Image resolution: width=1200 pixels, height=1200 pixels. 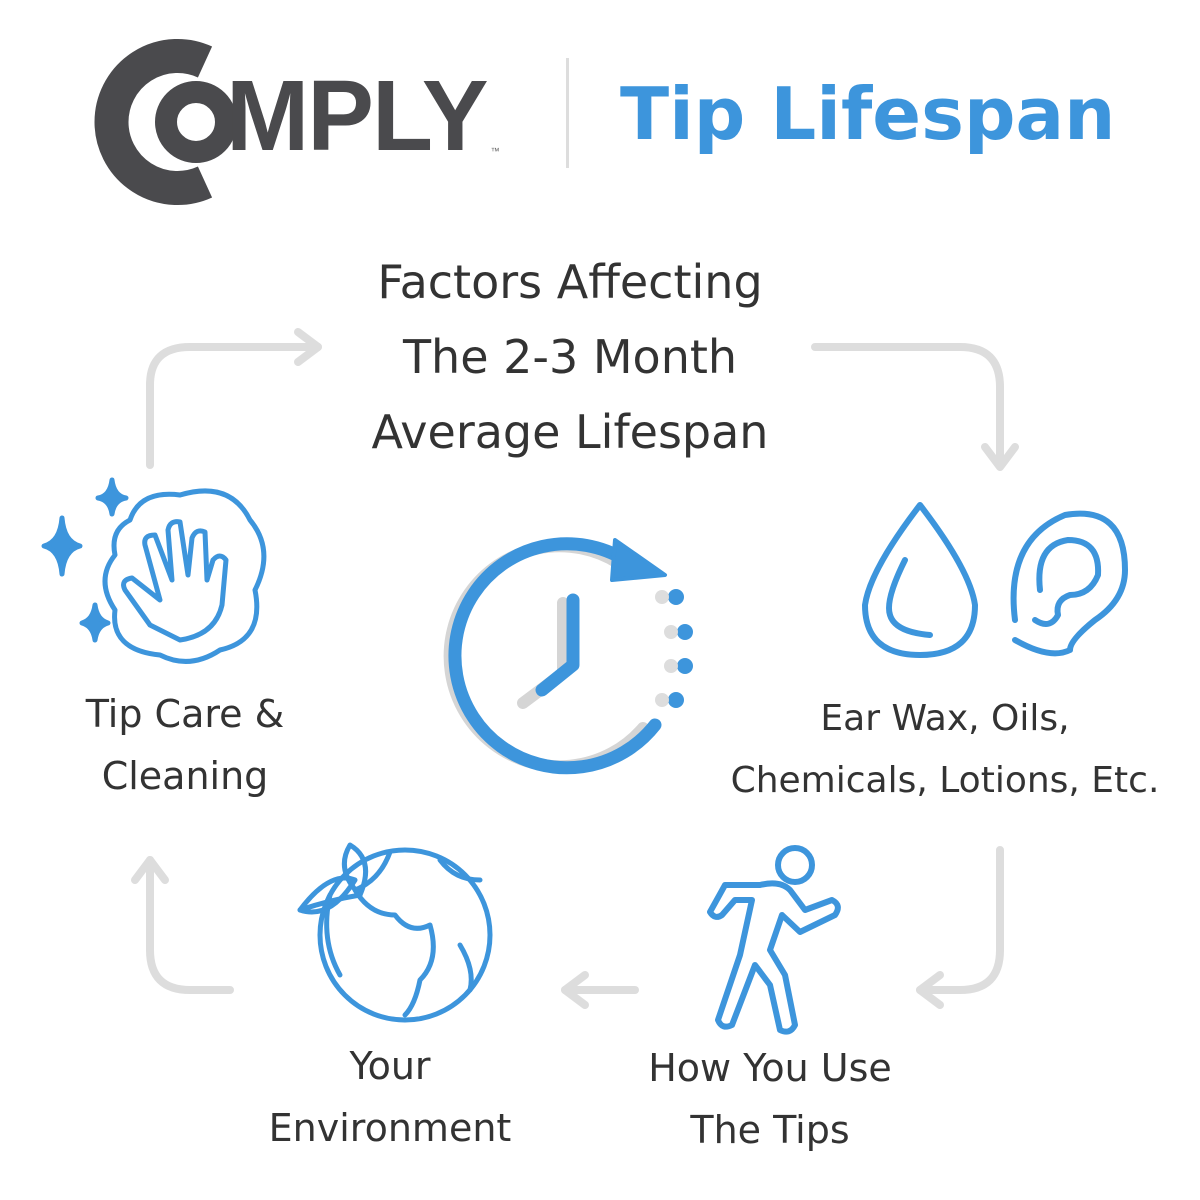 What do you see at coordinates (154, 570) in the screenshot?
I see `hand-wipe-sparkle-icon` at bounding box center [154, 570].